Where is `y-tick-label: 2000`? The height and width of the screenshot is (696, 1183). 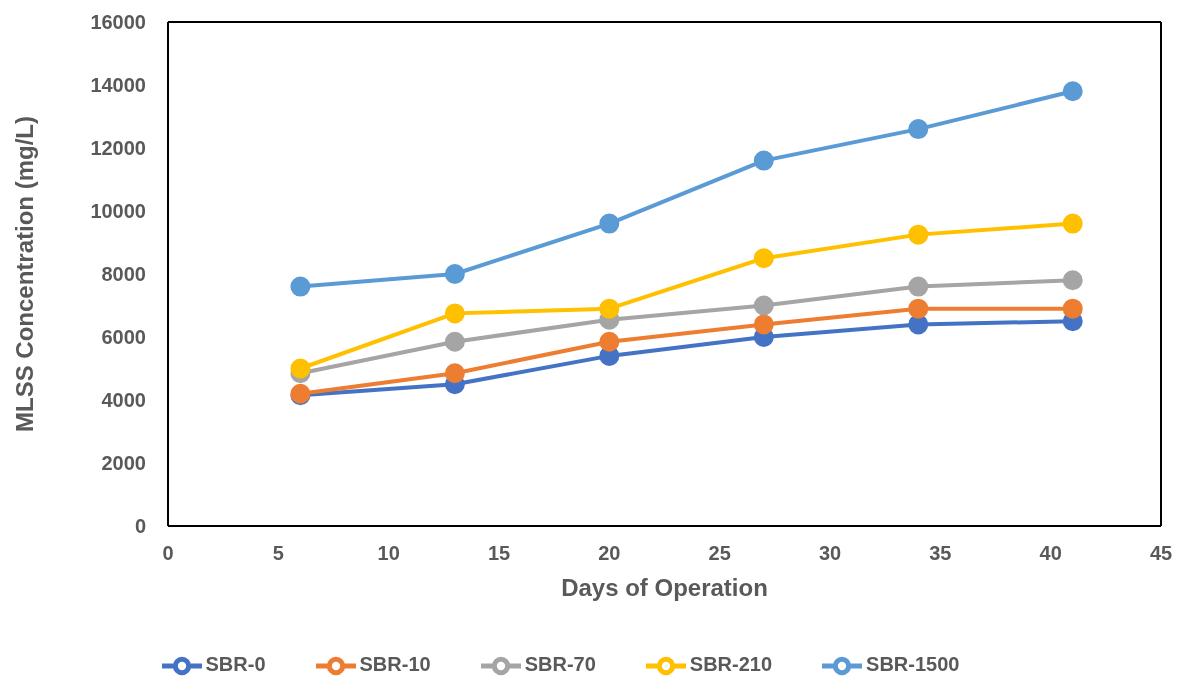 y-tick-label: 2000 is located at coordinates (123, 463).